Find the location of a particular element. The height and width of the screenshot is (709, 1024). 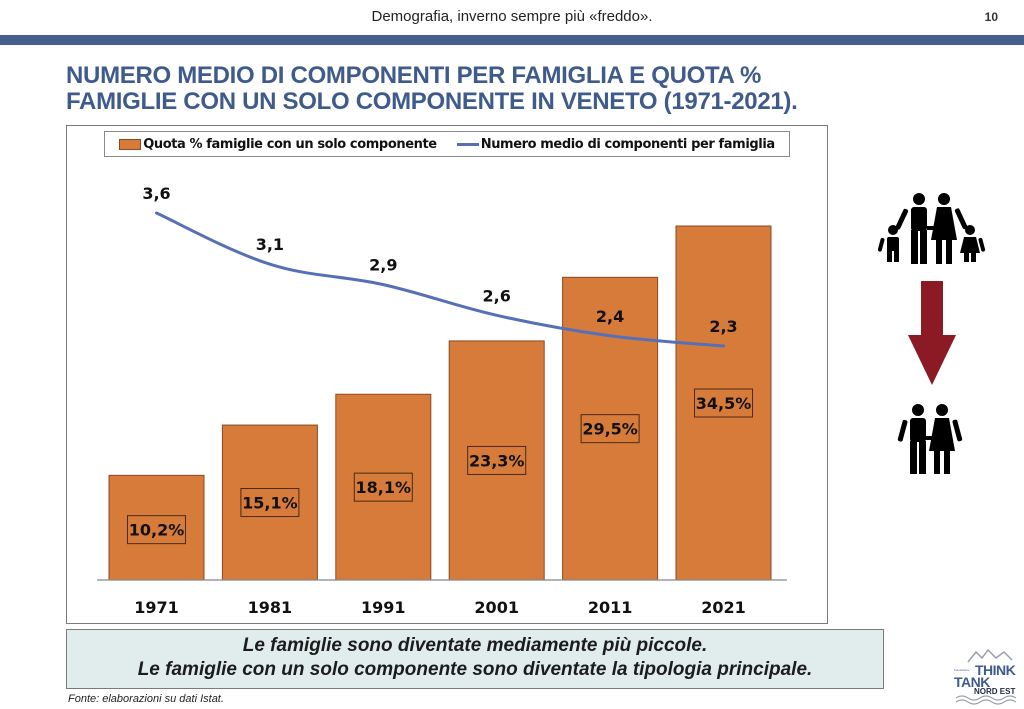

legend-swatch-line is located at coordinates (467, 144).